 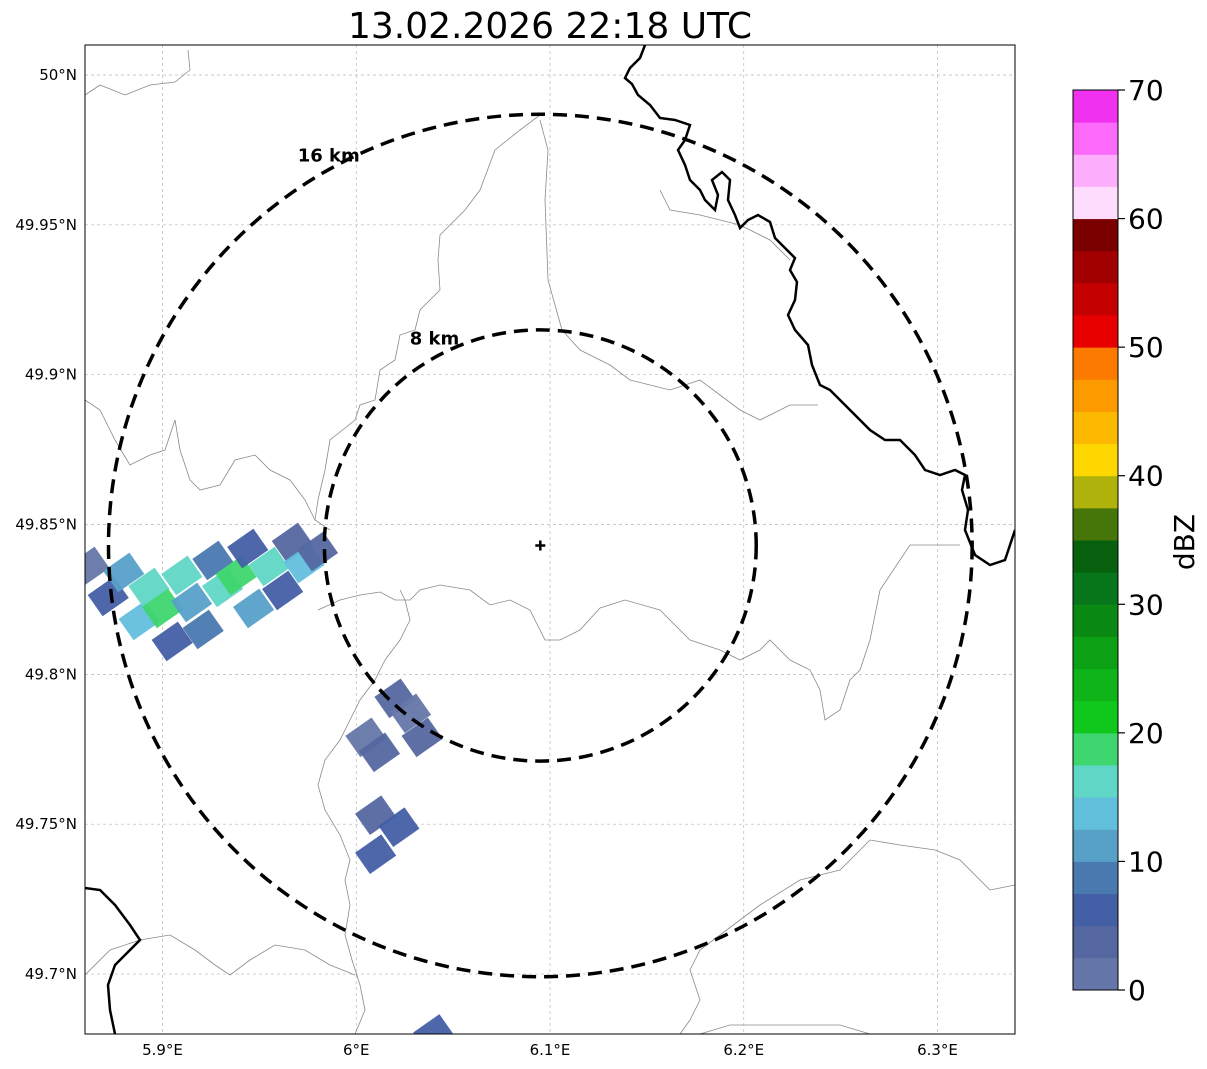 I want to click on region-border-west, so click(x=208, y=465).